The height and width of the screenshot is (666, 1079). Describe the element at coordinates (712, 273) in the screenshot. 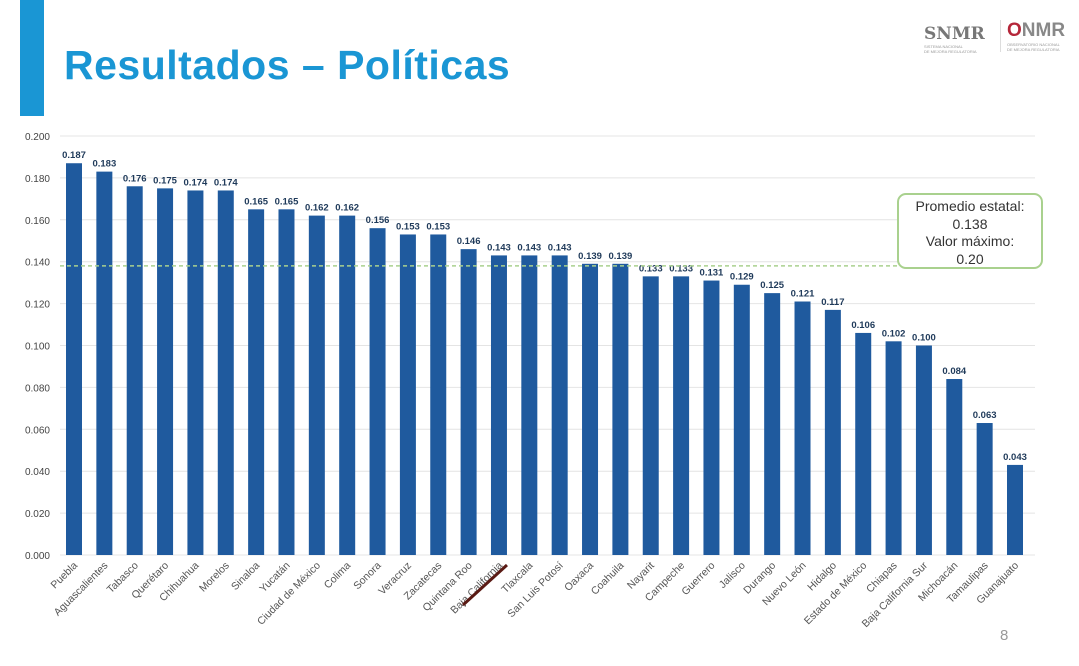

I see `data-label: 0.131` at that location.